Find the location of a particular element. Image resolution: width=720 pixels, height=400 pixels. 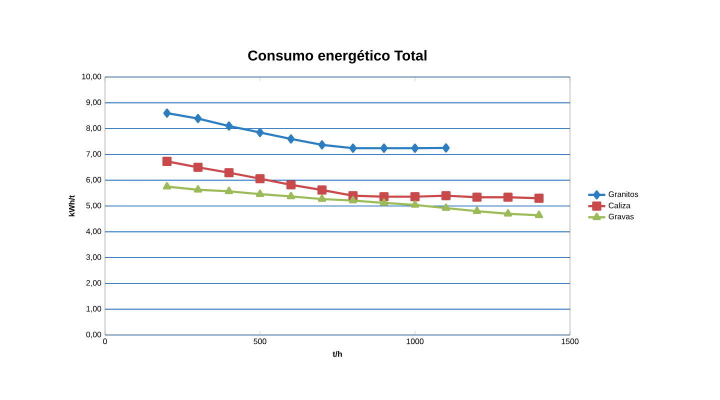

chart-title: Consumo energético Total is located at coordinates (337, 57).